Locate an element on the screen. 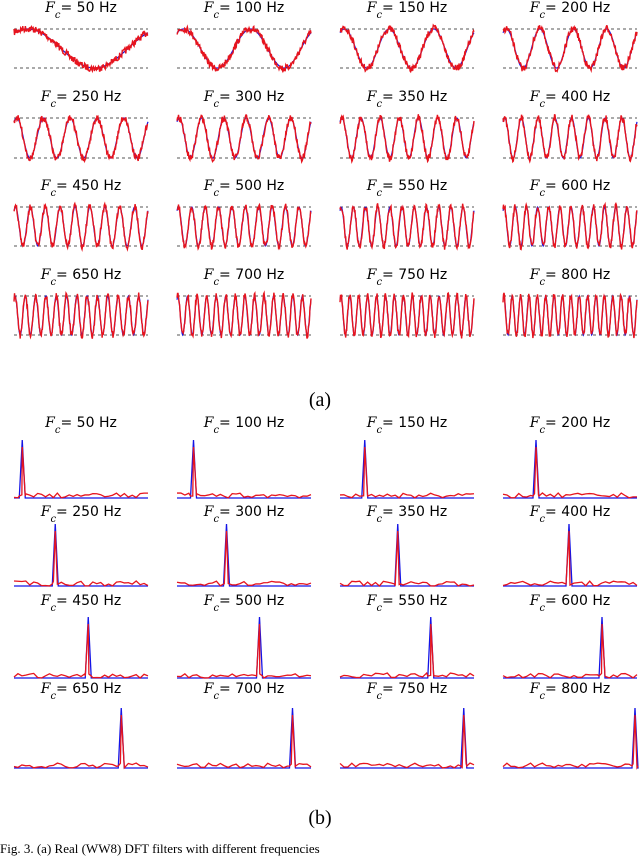 The height and width of the screenshot is (858, 640). time-panel: Fc= 50 Hz is located at coordinates (81, 37).